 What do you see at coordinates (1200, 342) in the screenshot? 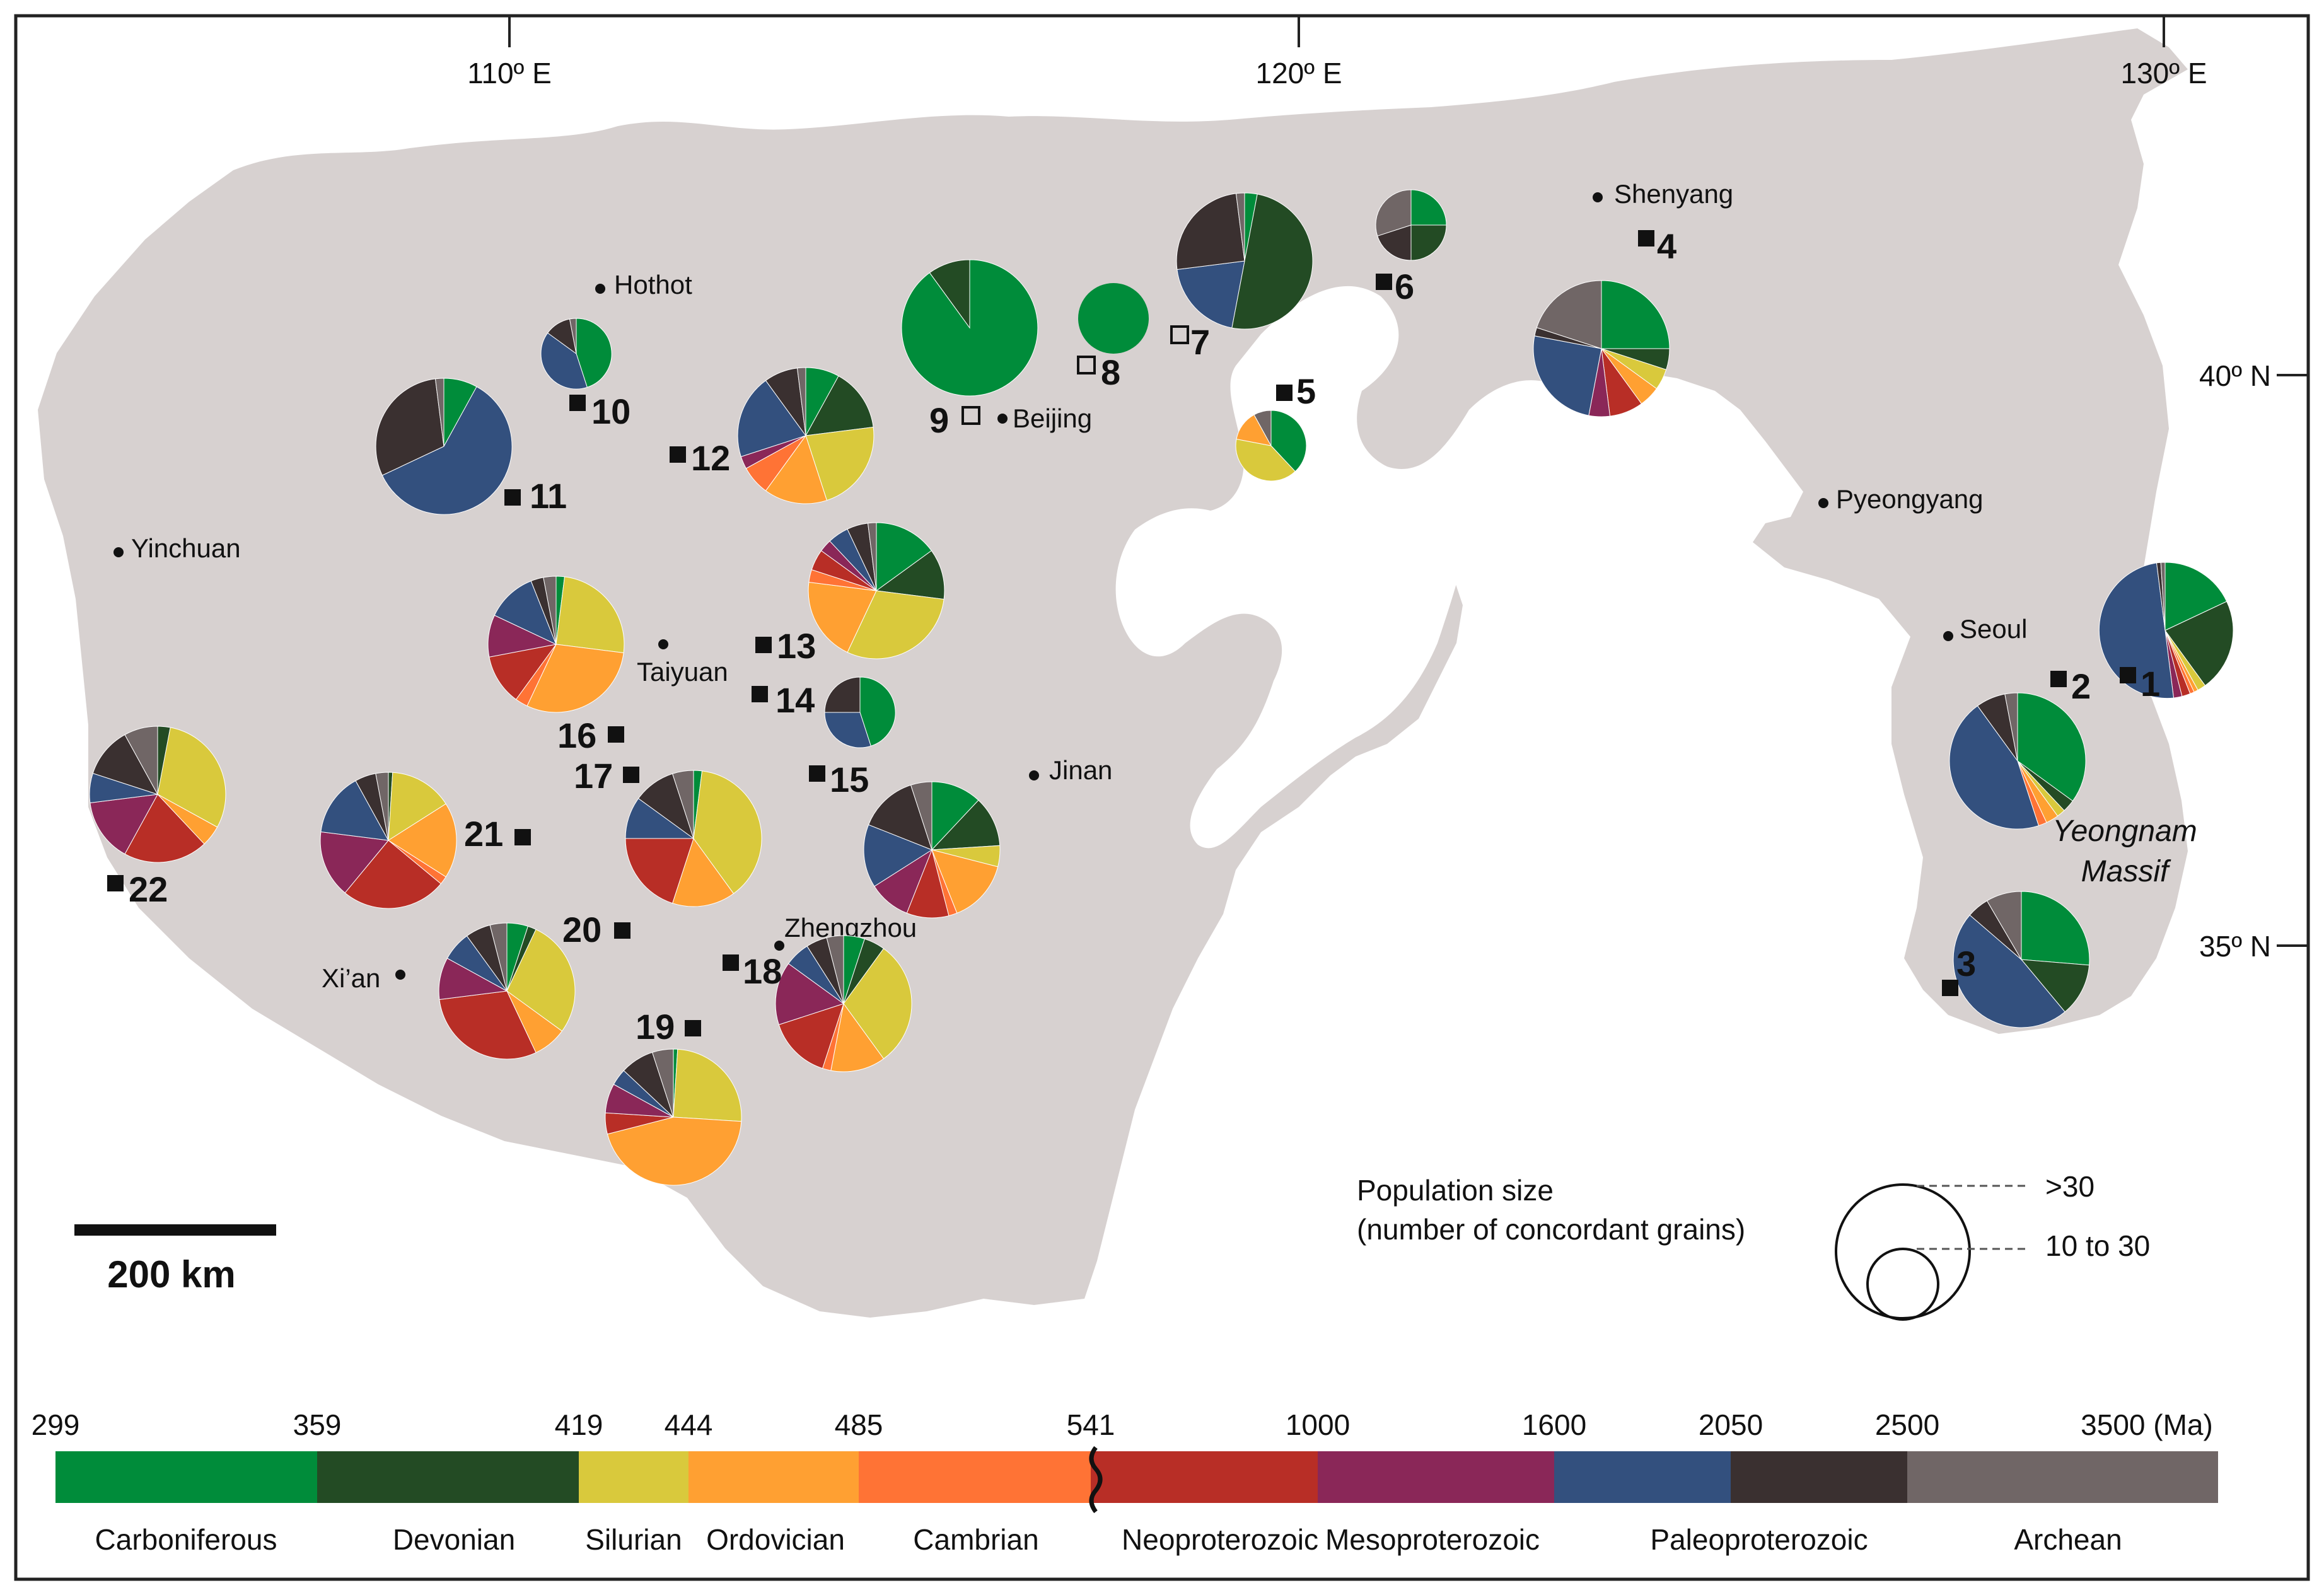
I see `sample-number: 7` at bounding box center [1200, 342].